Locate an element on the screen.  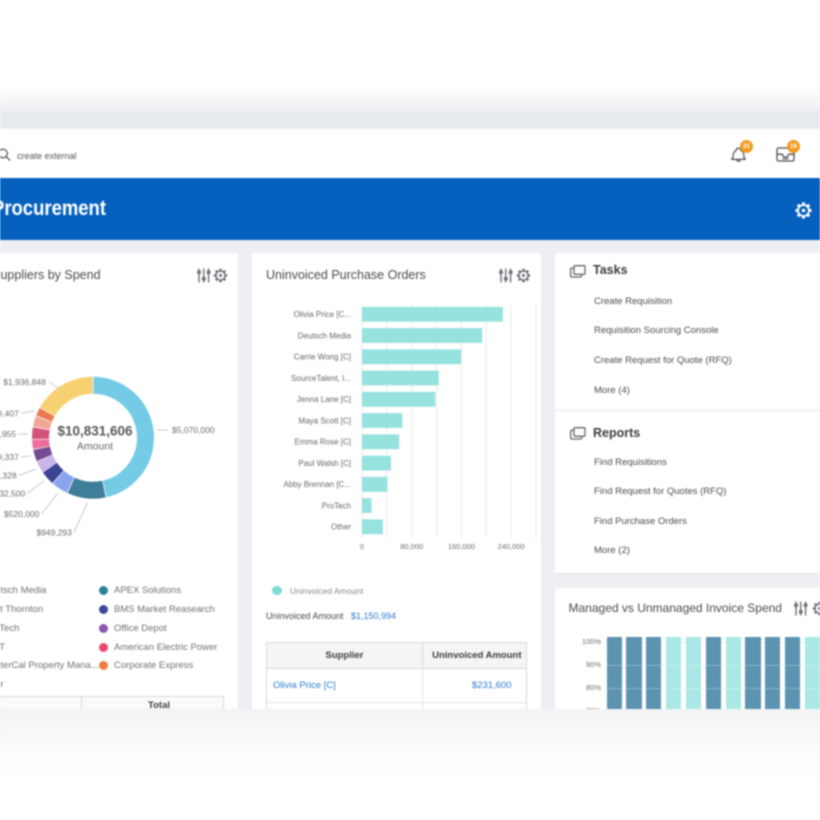
svg-text: $949,293 is located at coordinates (54, 533).